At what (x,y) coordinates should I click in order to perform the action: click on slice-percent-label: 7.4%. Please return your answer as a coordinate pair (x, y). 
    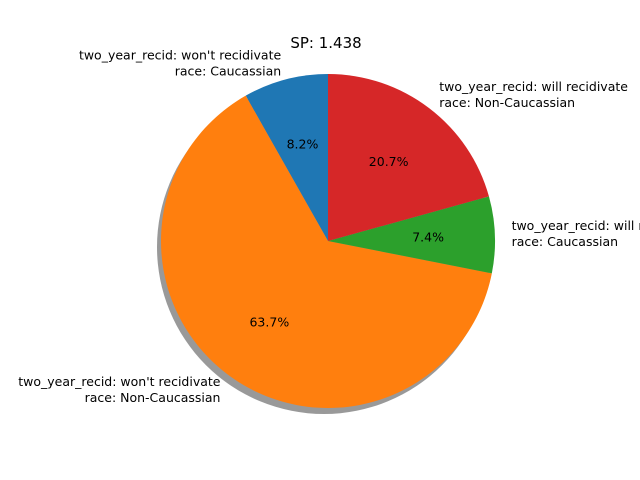
    Looking at the image, I should click on (428, 237).